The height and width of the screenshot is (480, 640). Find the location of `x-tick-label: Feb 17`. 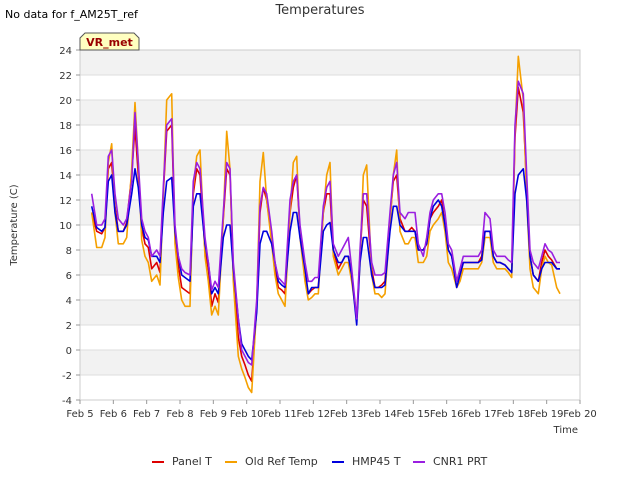

x-tick-label: Feb 17 is located at coordinates (480, 414).